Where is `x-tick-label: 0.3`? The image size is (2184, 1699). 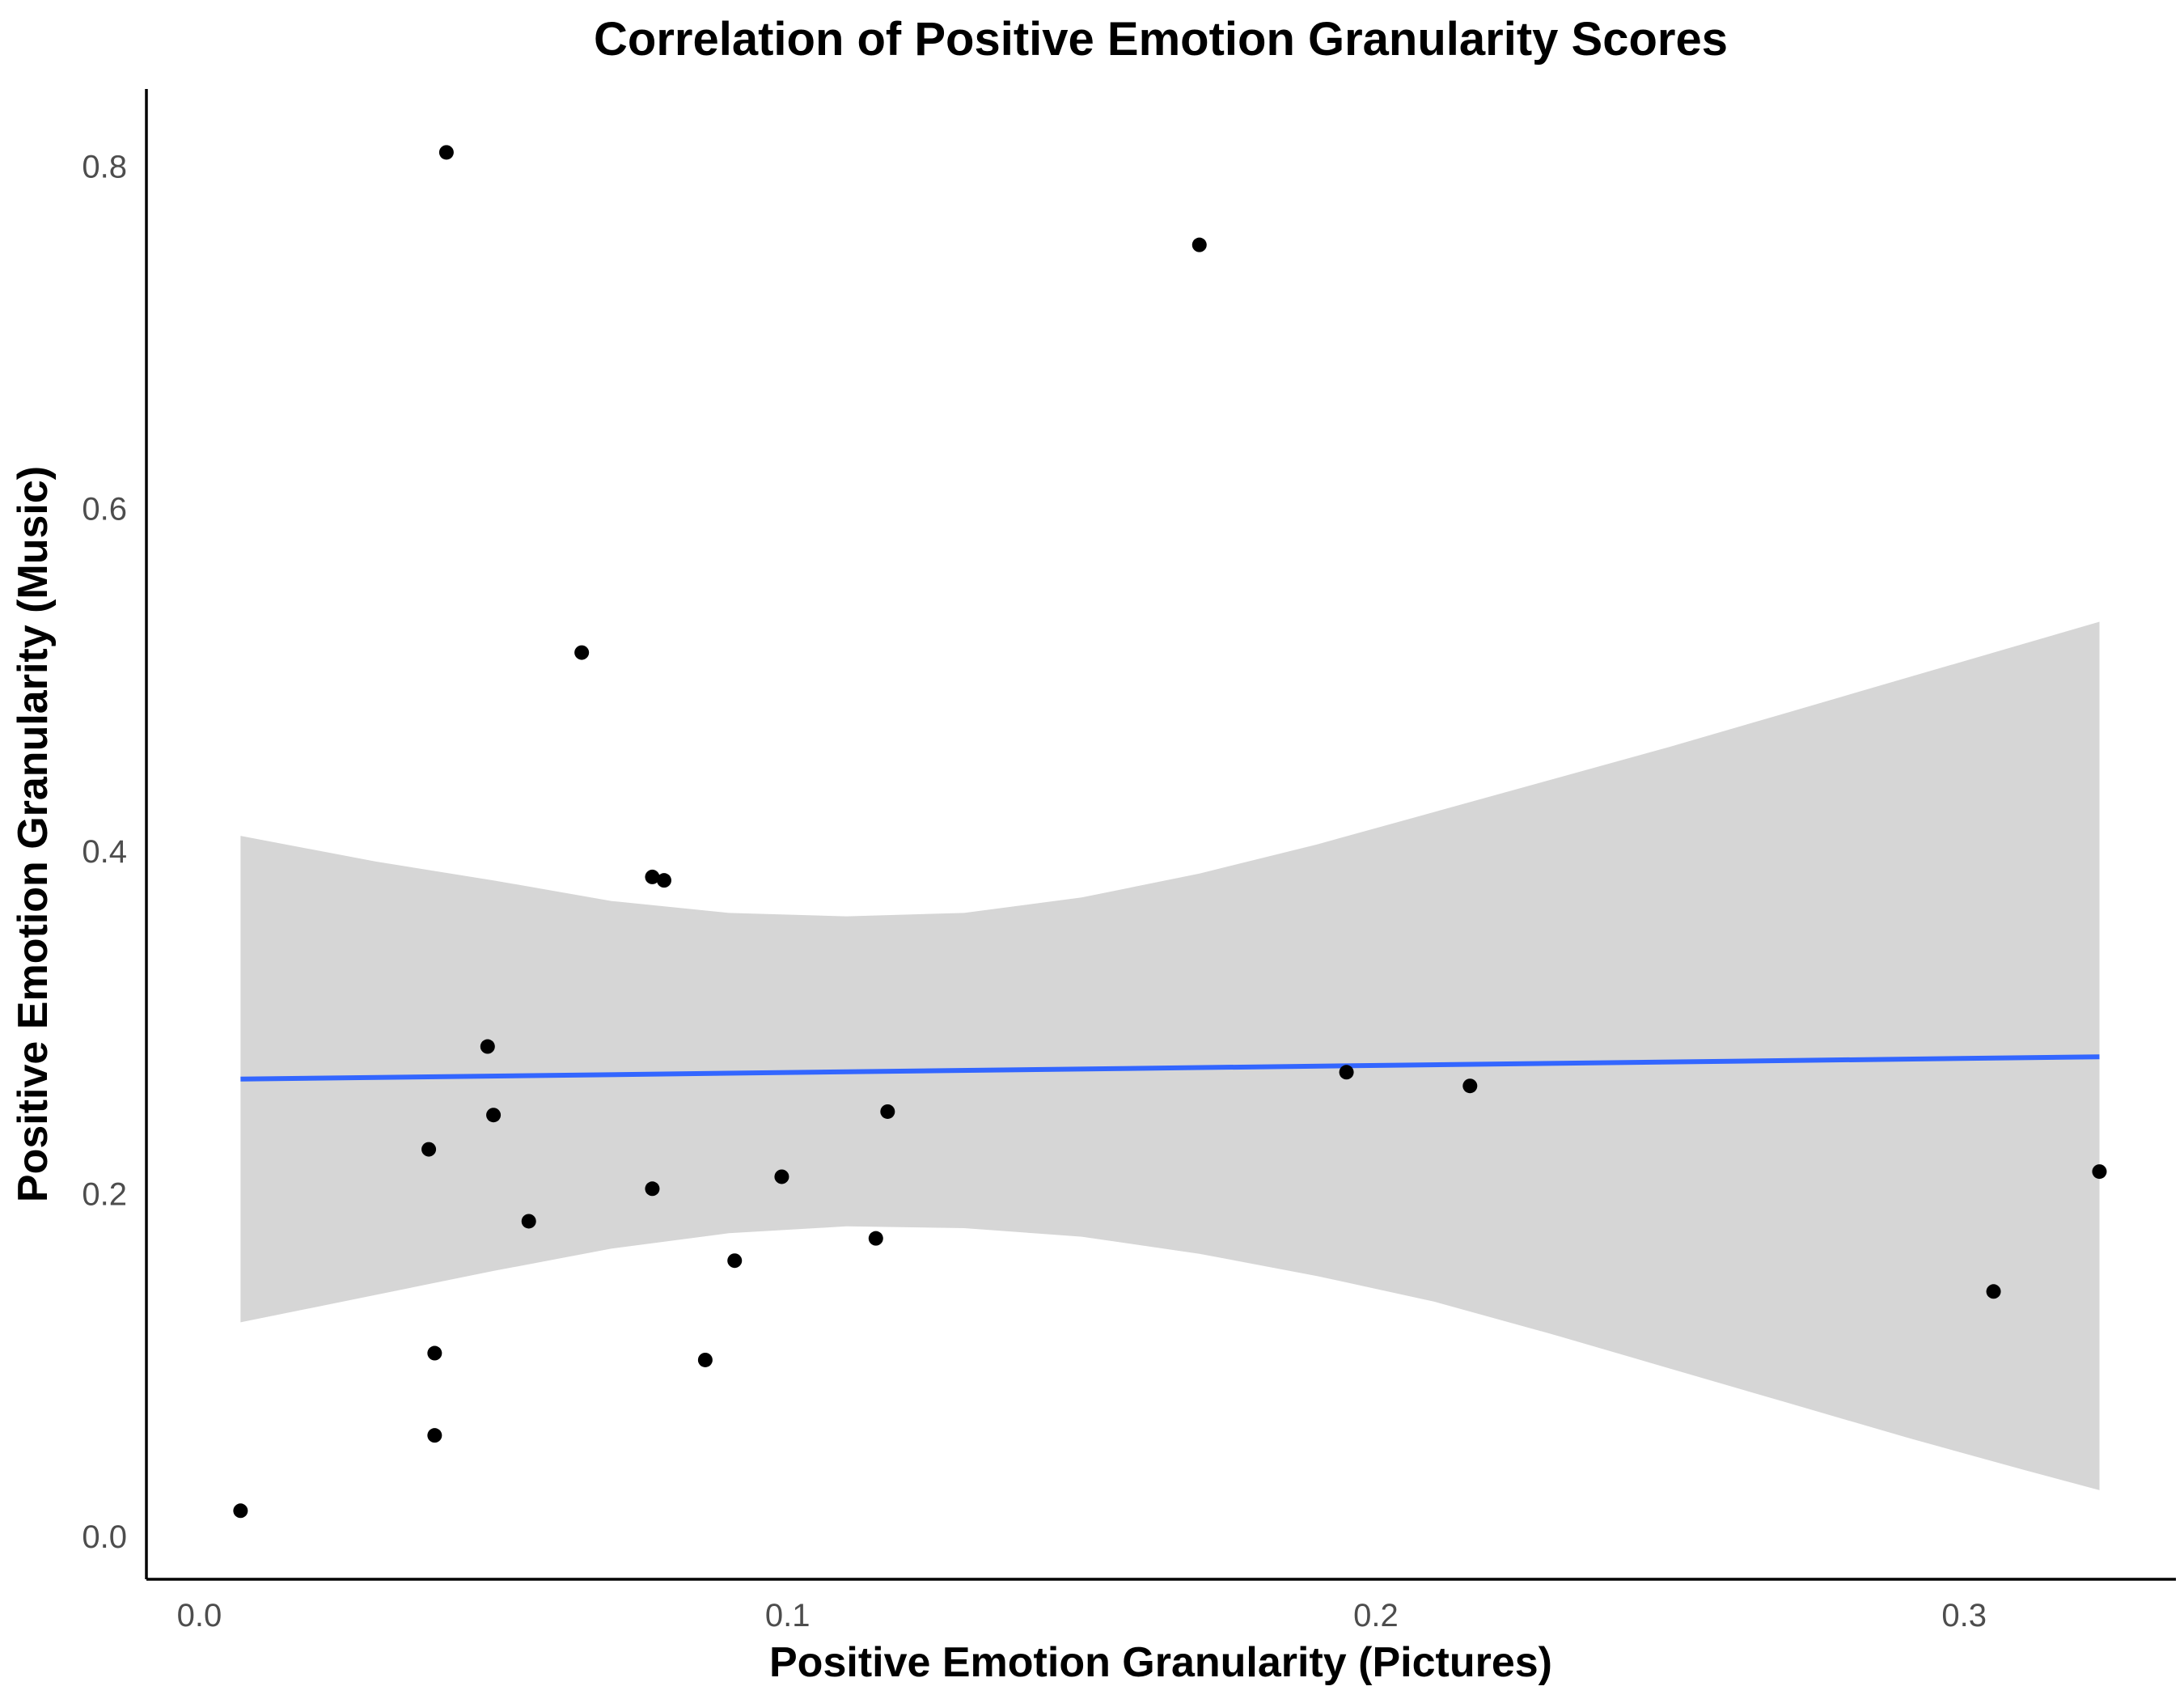 x-tick-label: 0.3 is located at coordinates (1964, 1615).